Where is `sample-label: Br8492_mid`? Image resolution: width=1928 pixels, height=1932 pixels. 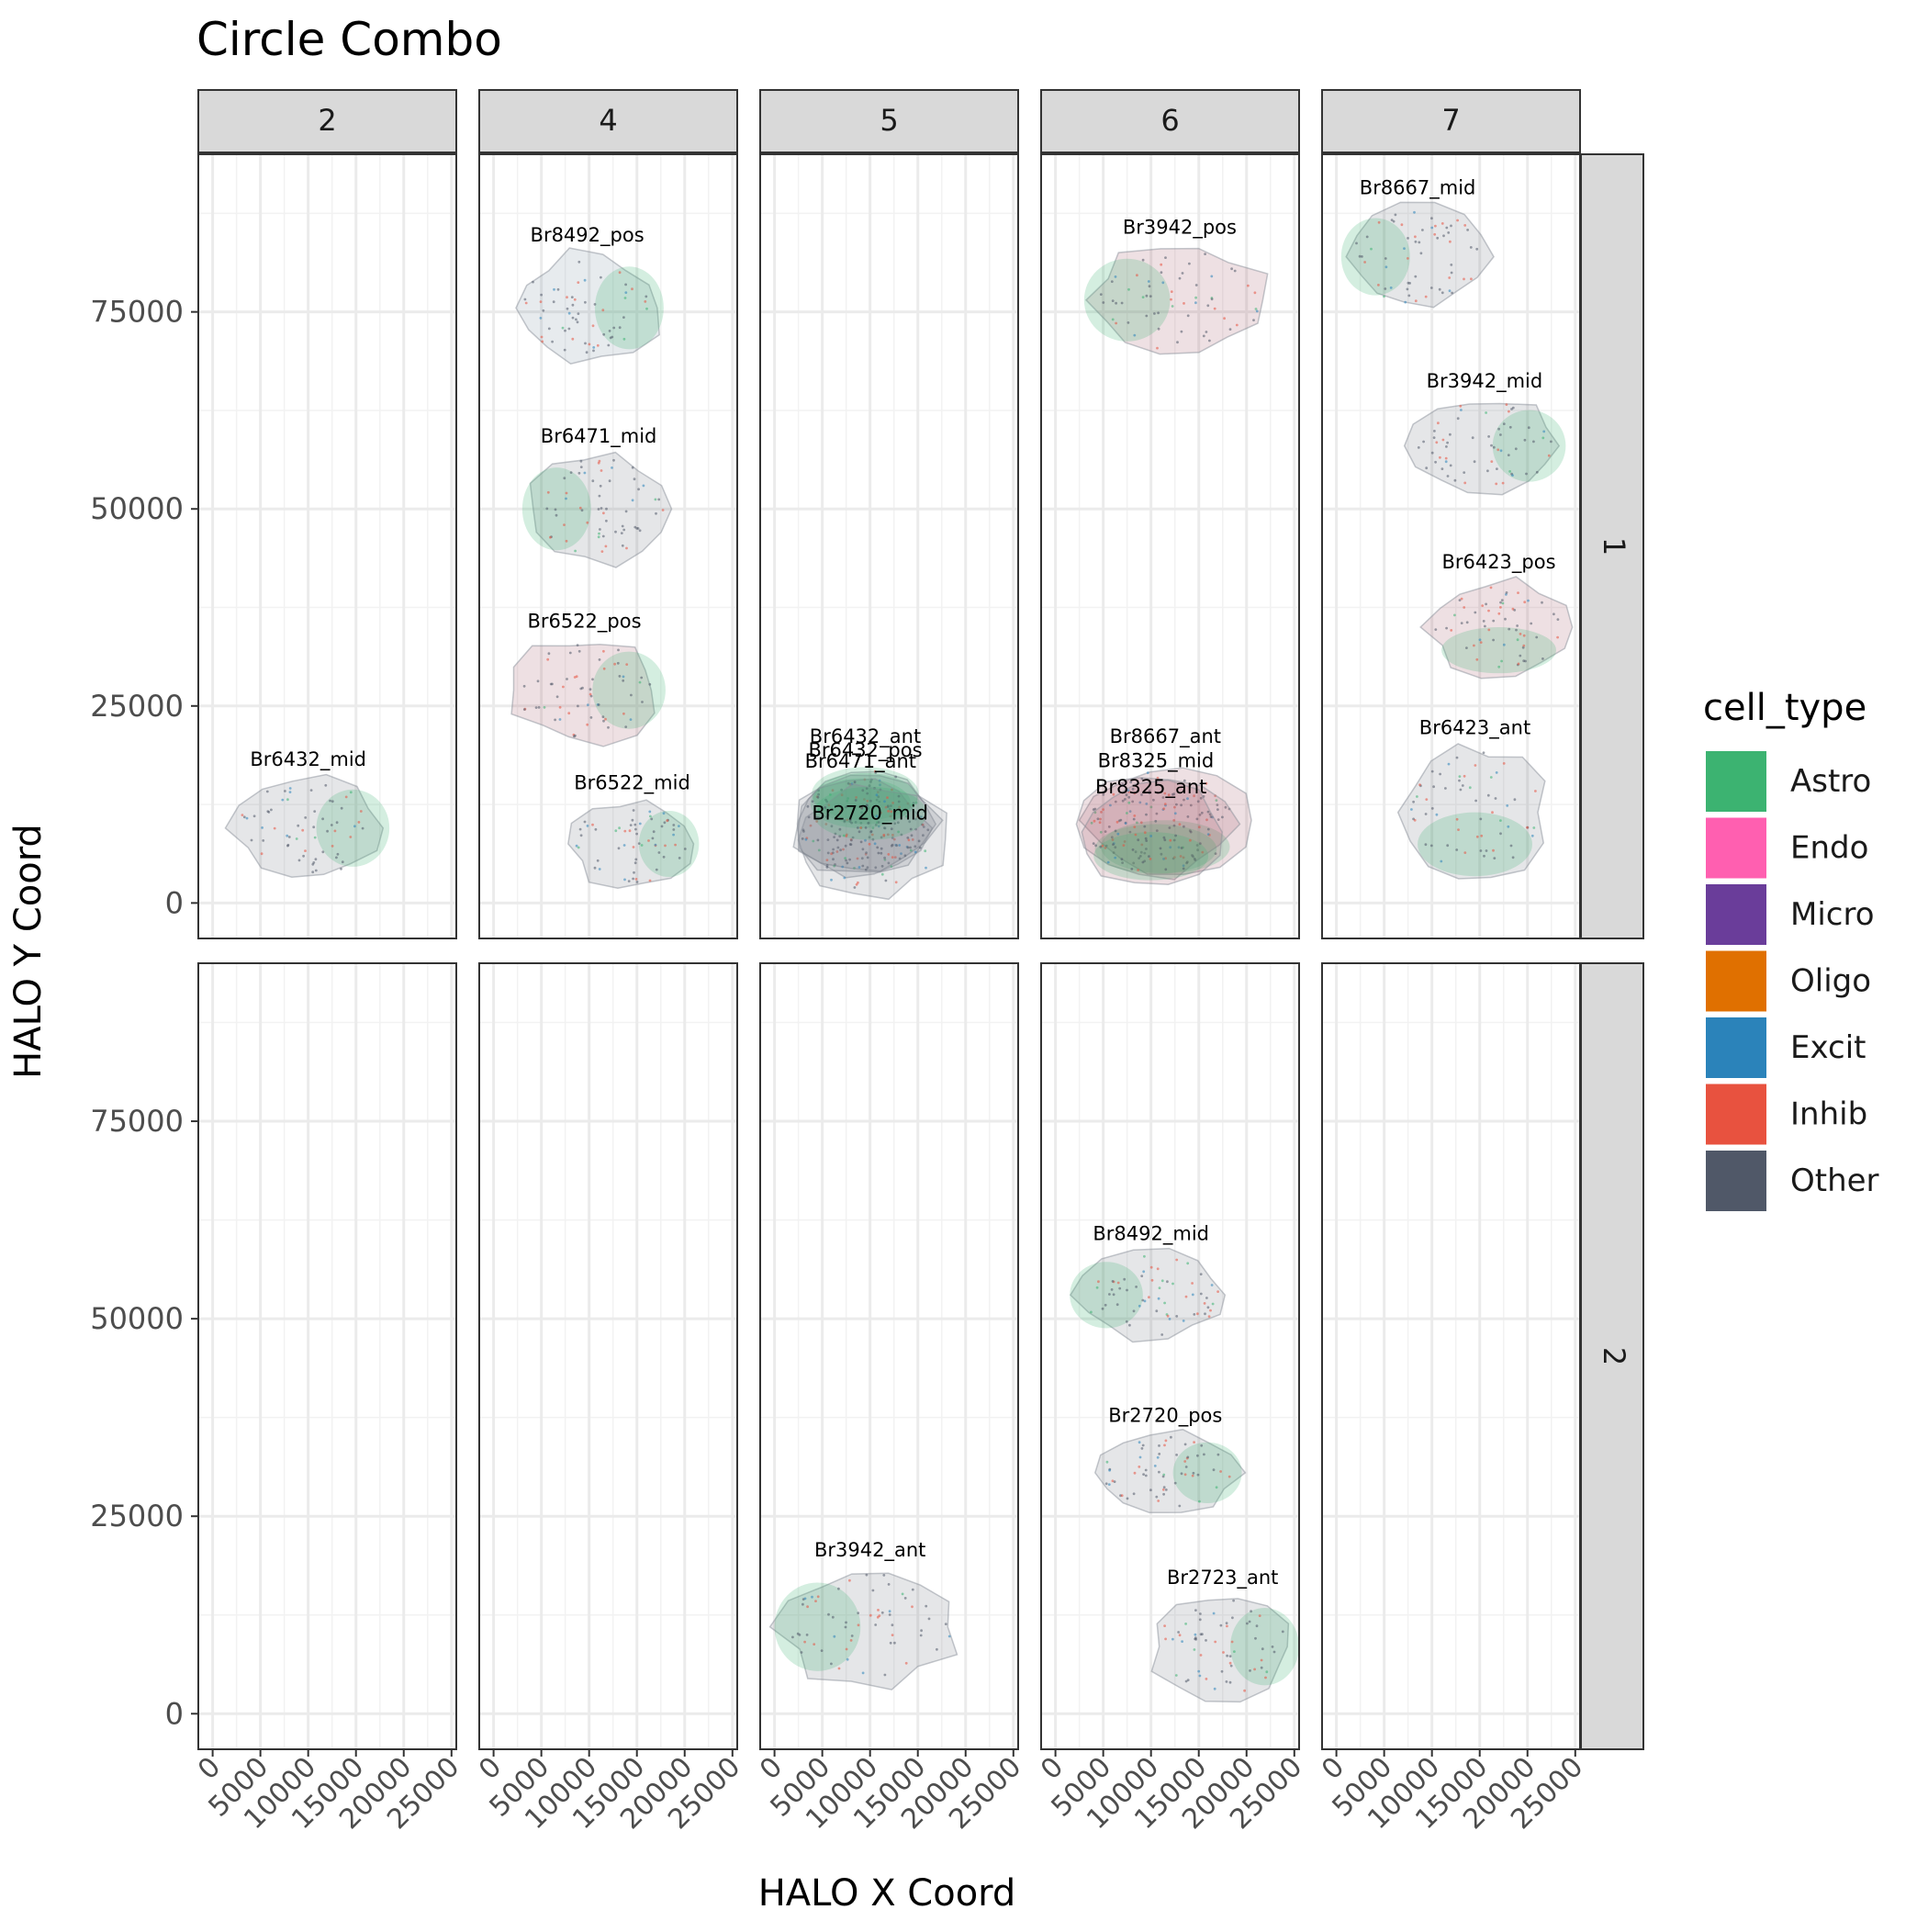 sample-label: Br8492_mid is located at coordinates (1151, 1234).